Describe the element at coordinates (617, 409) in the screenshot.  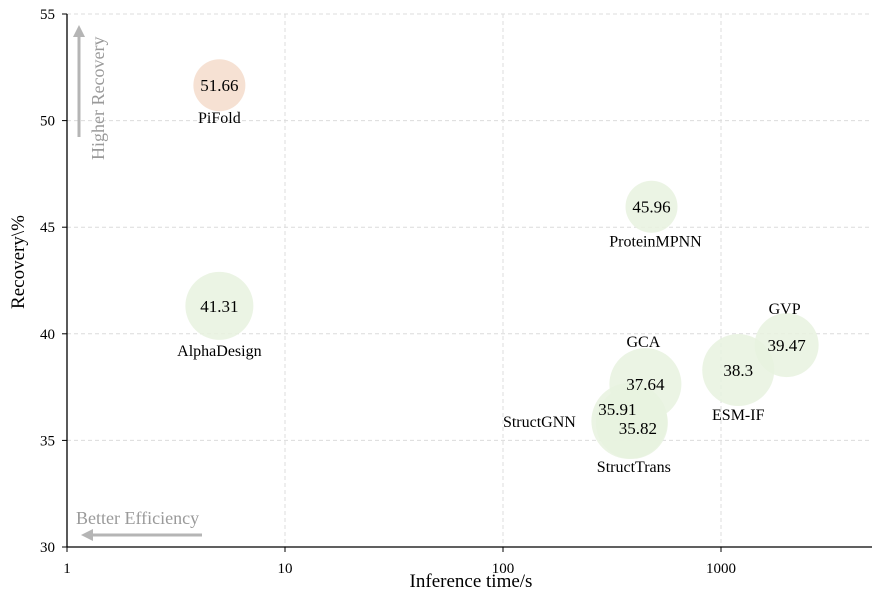
I see `value-label-structgnn: 35.91` at that location.